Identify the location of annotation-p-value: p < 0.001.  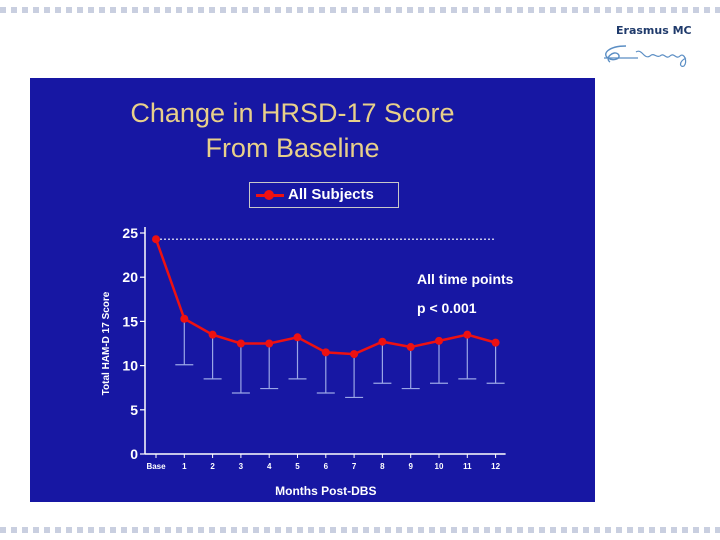
(447, 308).